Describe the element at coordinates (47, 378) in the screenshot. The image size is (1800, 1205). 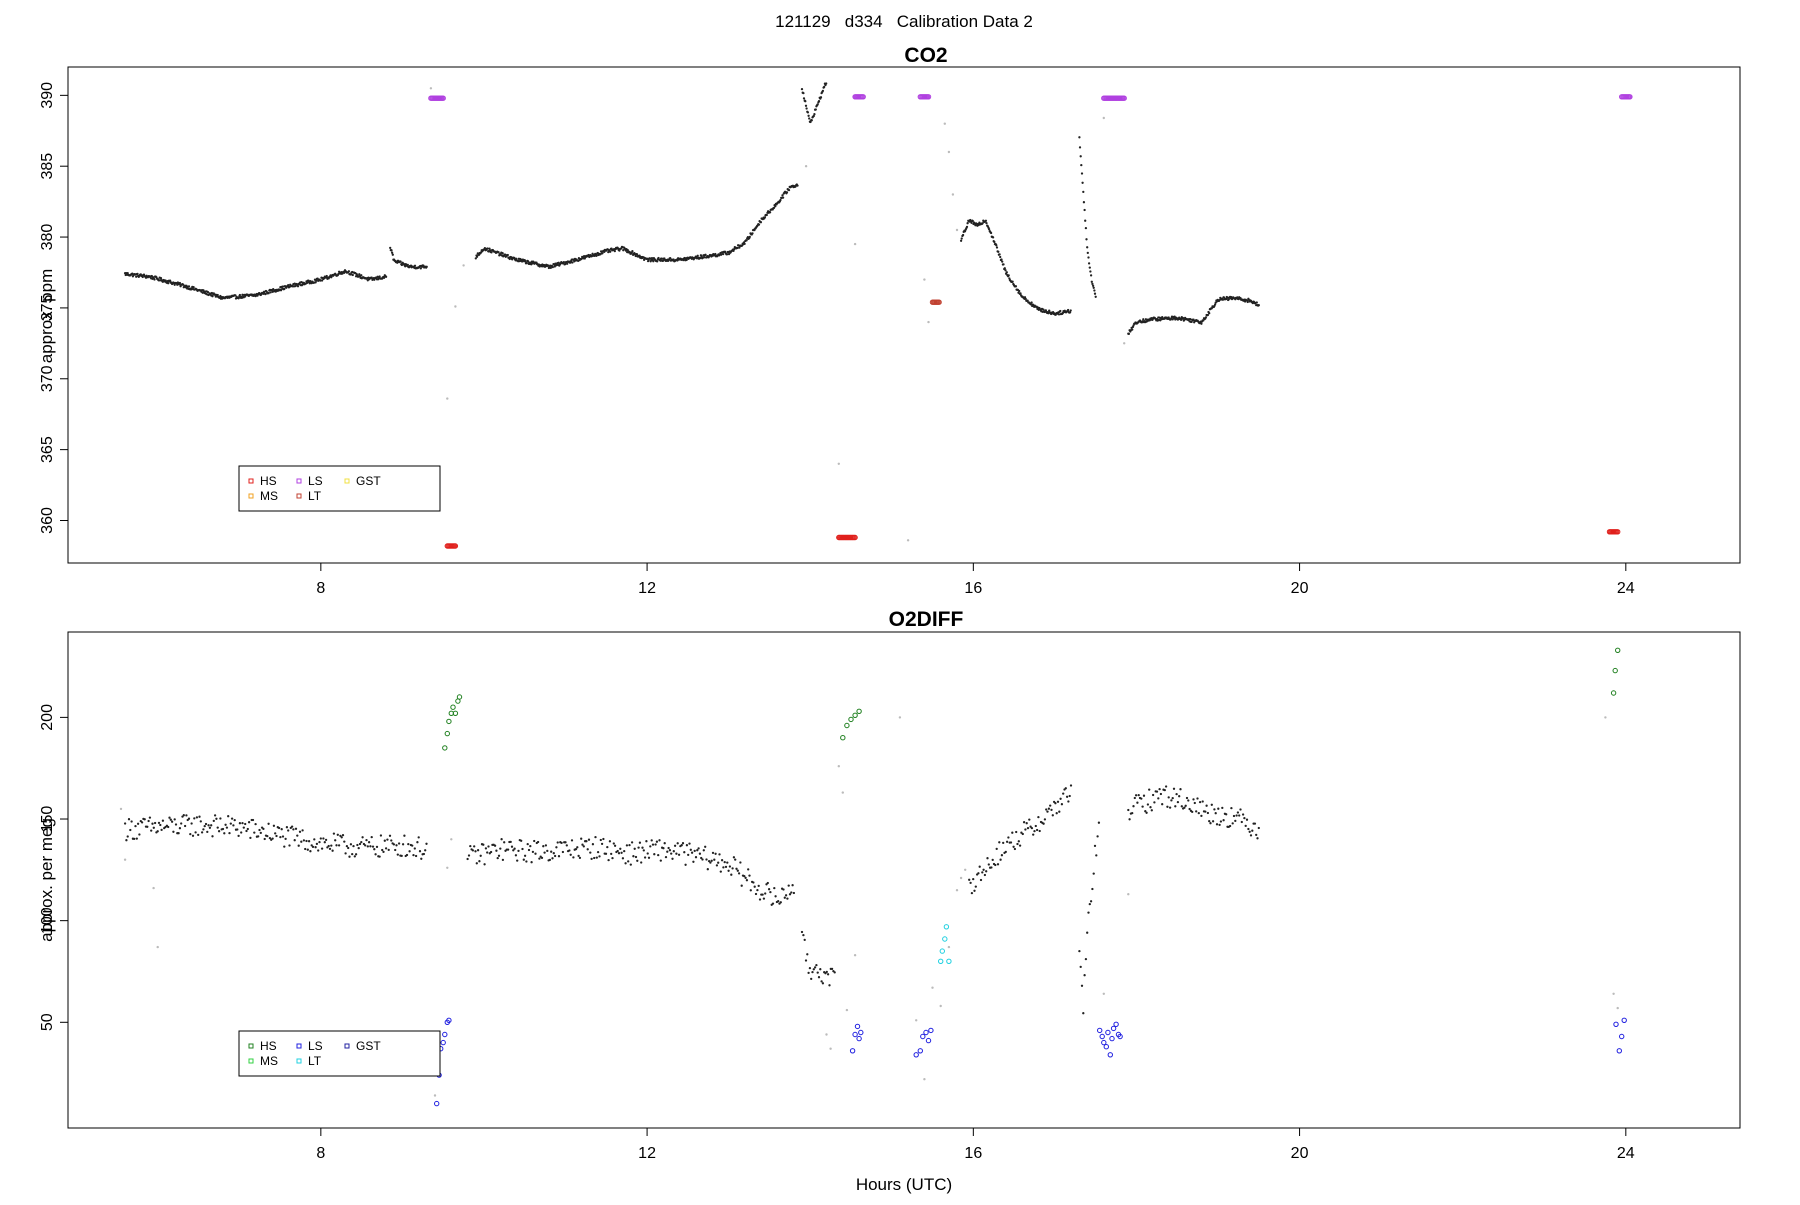
I see `co2-y-tick-label: 370` at that location.